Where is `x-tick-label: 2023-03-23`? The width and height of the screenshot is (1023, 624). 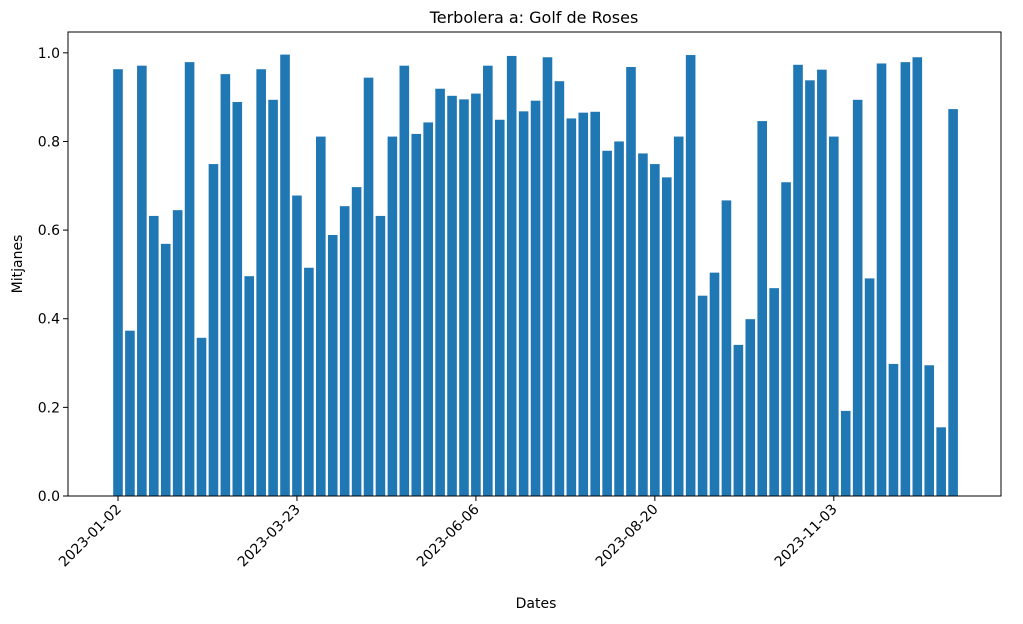
x-tick-label: 2023-03-23 is located at coordinates (269, 536).